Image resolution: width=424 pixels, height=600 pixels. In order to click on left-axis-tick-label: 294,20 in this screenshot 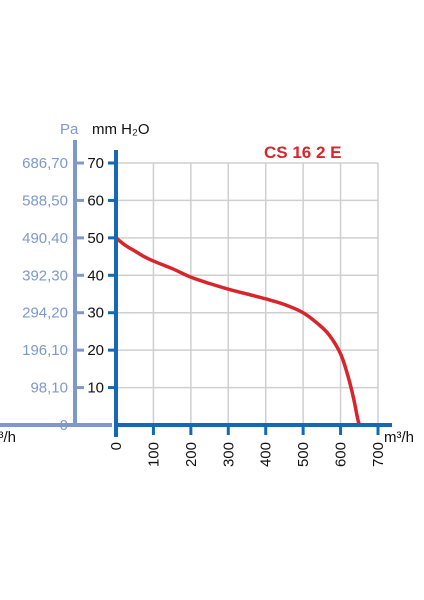, I will do `click(45, 313)`.